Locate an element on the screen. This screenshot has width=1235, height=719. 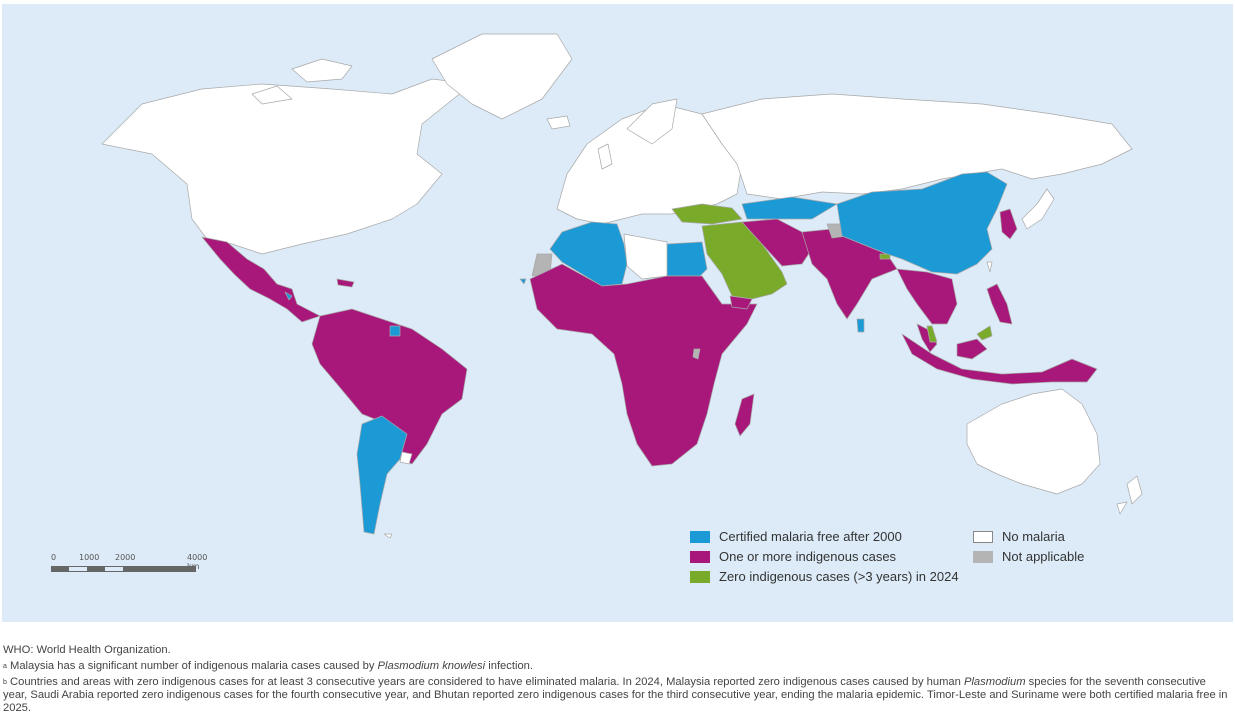
legend-item-zero: Zero indigenous cases (>3 years) in 2024 is located at coordinates (824, 576).